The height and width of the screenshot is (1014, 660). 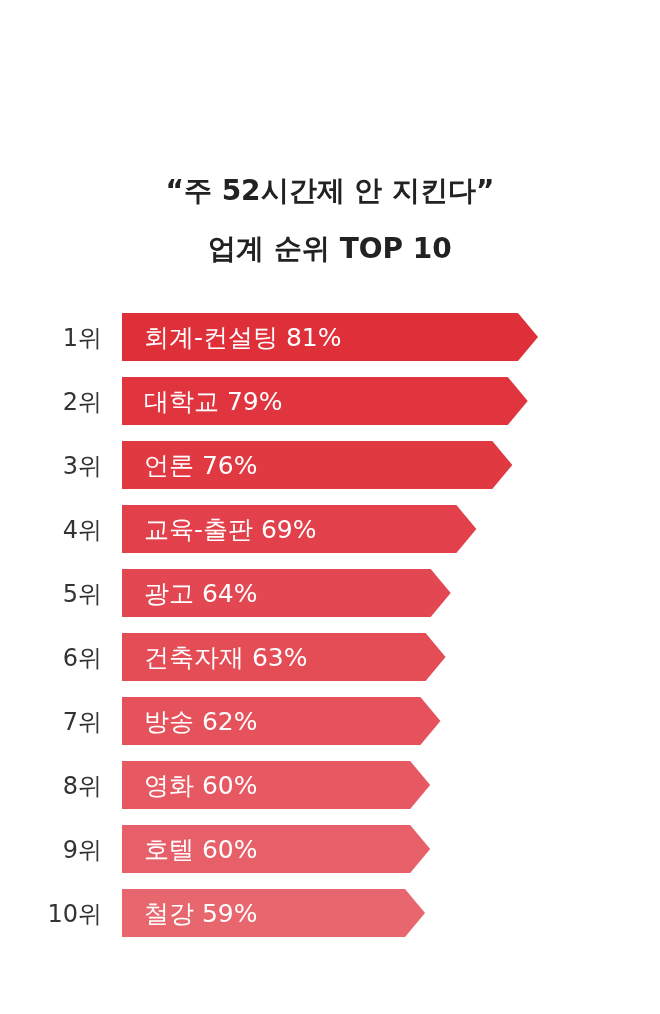 What do you see at coordinates (226, 657) in the screenshot?
I see `data-label: 건축자재 63%` at bounding box center [226, 657].